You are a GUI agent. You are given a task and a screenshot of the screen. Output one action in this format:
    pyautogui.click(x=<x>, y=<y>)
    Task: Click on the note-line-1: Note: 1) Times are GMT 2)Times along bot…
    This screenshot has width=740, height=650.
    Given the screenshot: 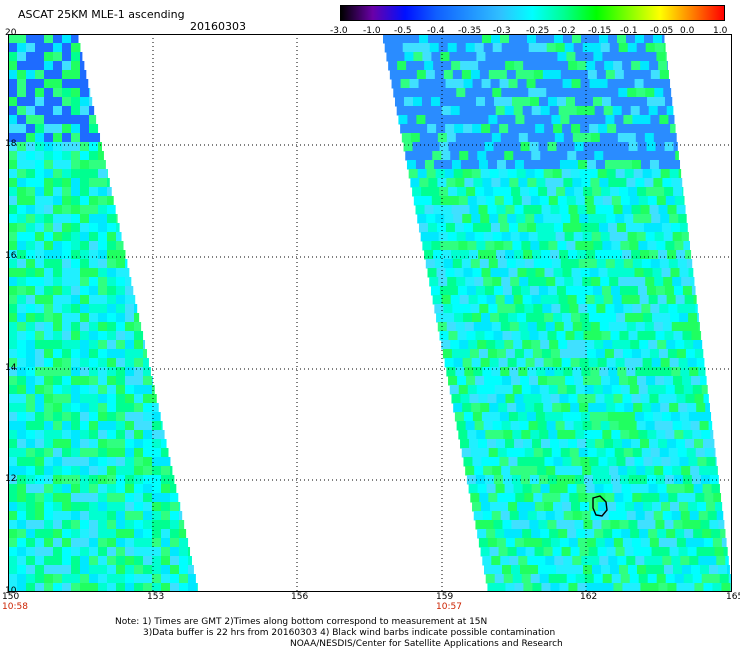 What is the action you would take?
    pyautogui.click(x=301, y=622)
    